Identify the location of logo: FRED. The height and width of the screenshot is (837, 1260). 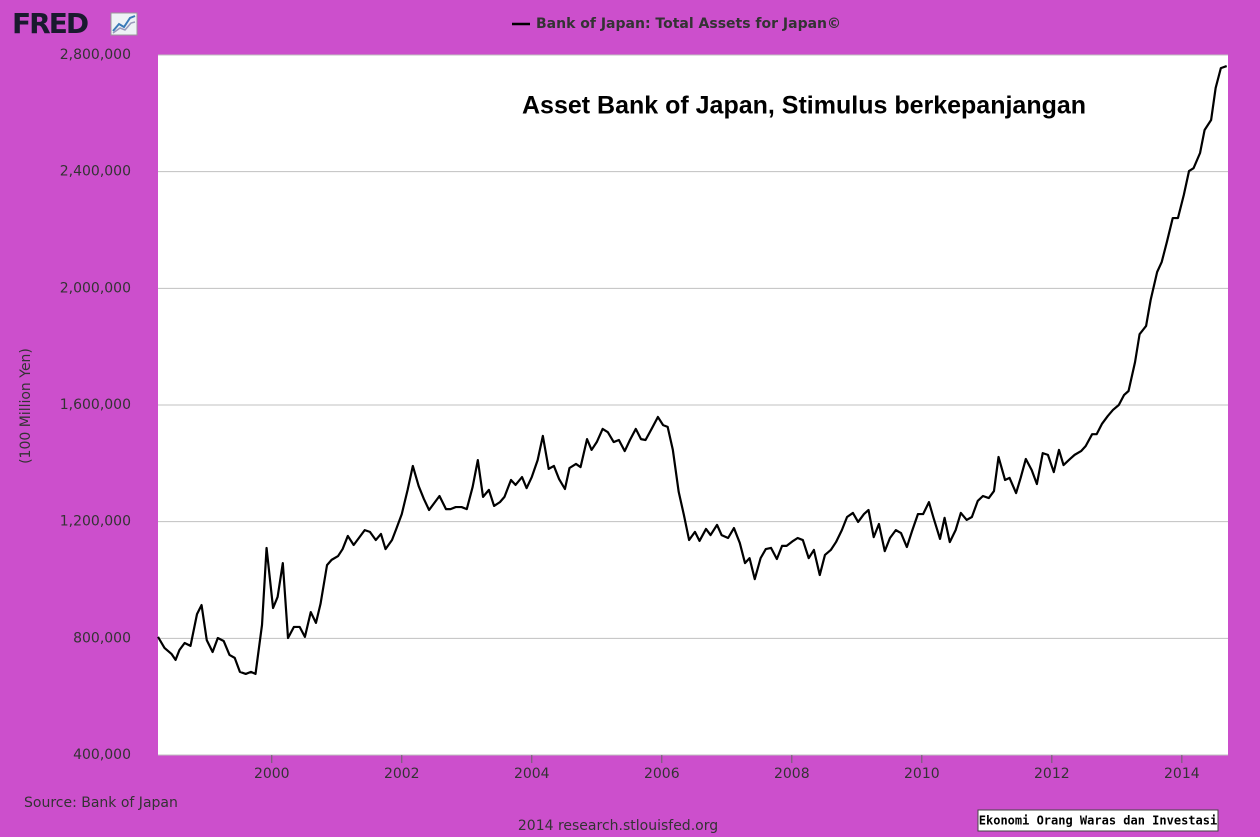
(50, 23).